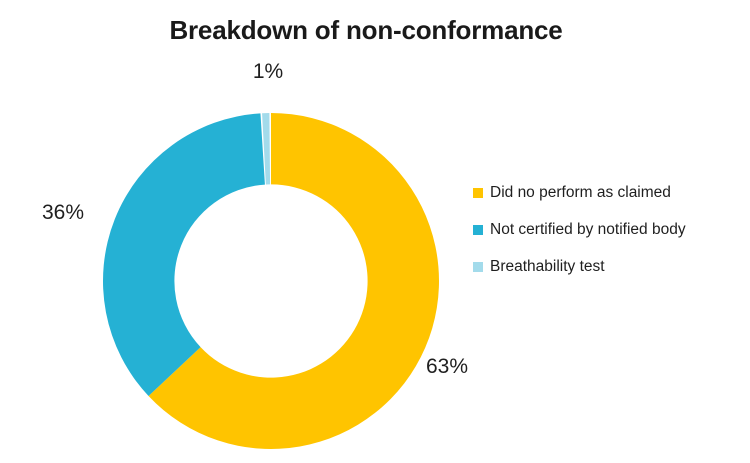 The width and height of the screenshot is (750, 463). I want to click on data-label-lightblue-segment: 1%, so click(268, 71).